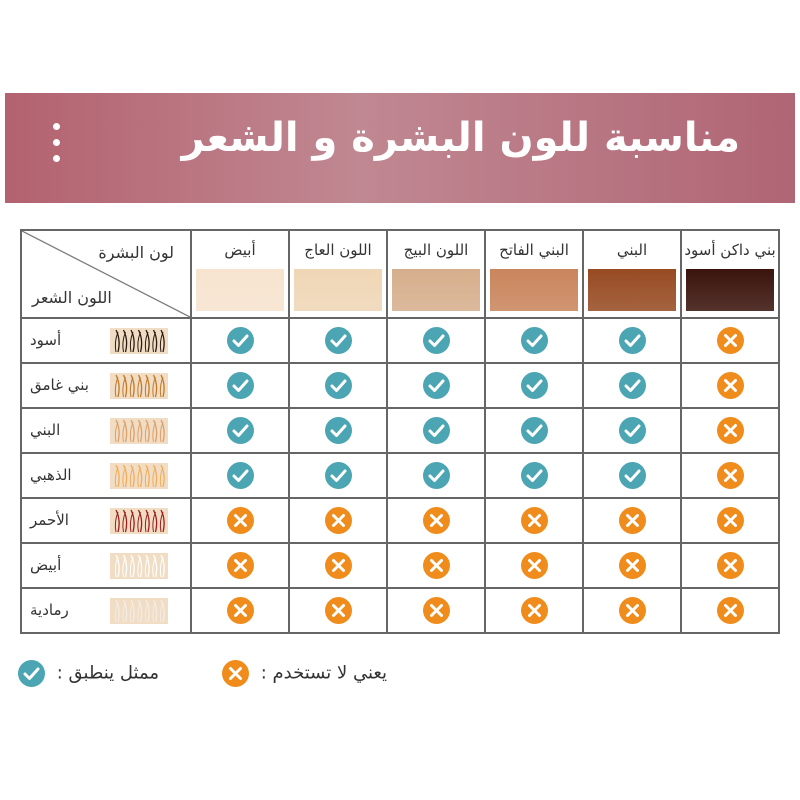 Image resolution: width=800 pixels, height=800 pixels. I want to click on hair-color-label: الأحمر, so click(49, 520).